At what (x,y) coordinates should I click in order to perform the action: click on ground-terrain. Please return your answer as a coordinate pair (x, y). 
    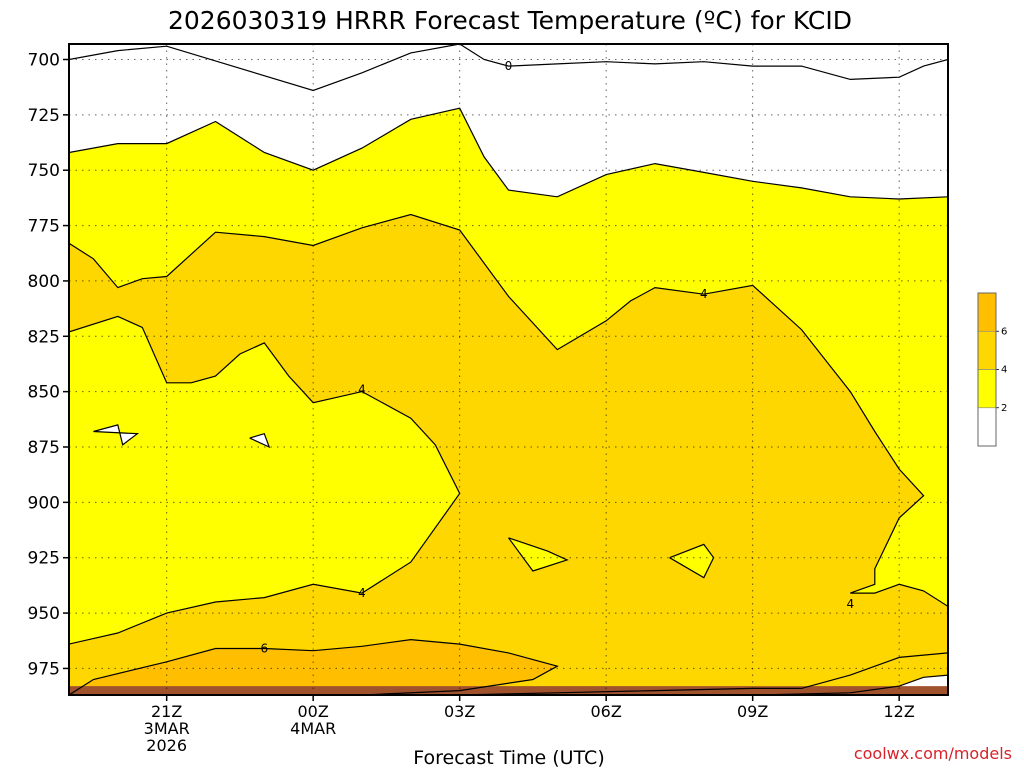
    Looking at the image, I should click on (508, 690).